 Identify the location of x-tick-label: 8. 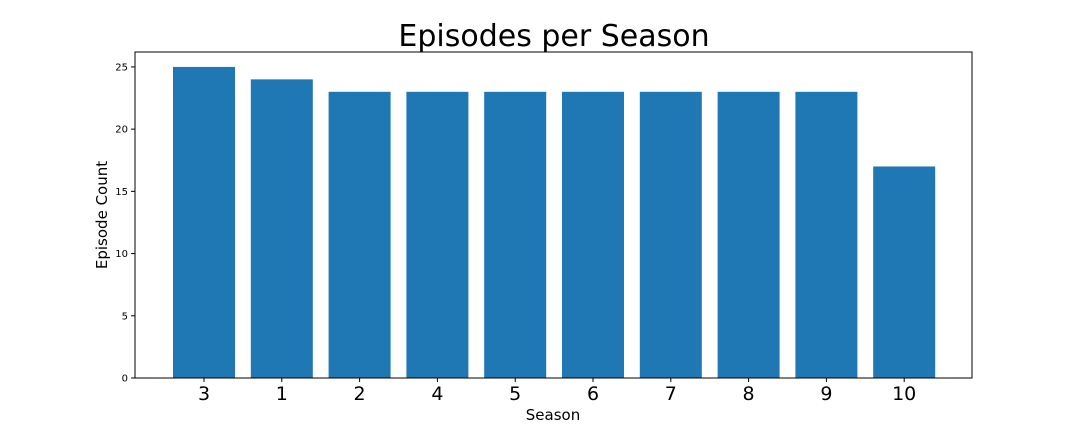
(749, 394).